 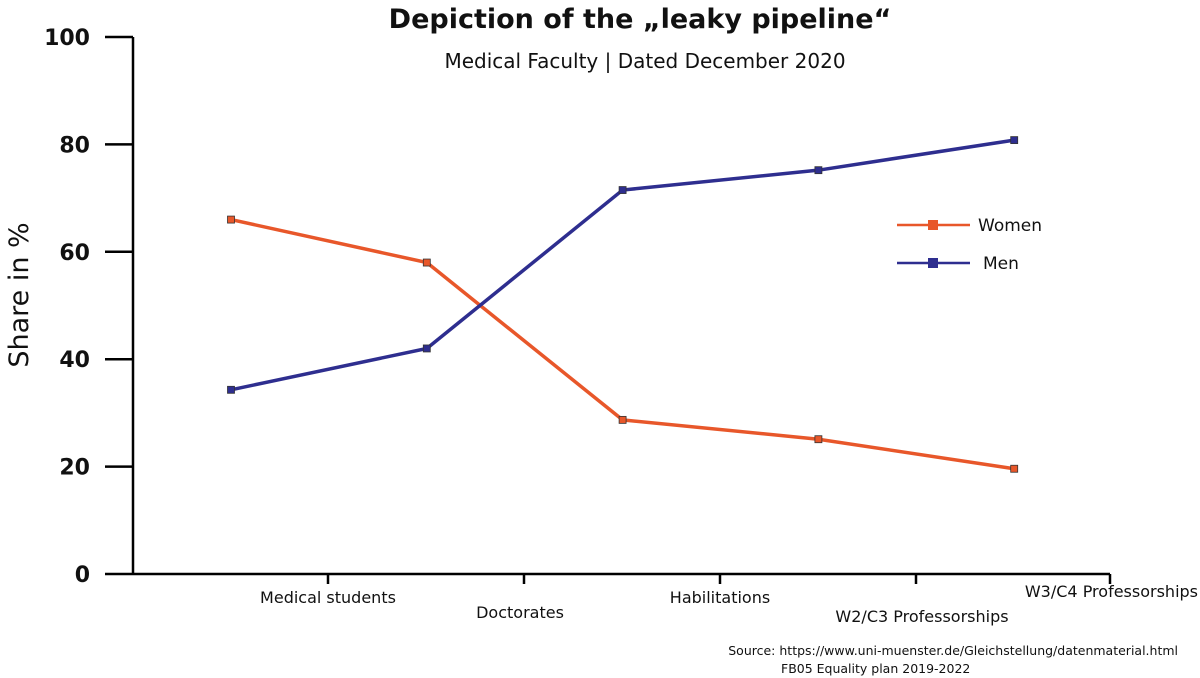 What do you see at coordinates (74, 253) in the screenshot?
I see `y-tick-label: 60` at bounding box center [74, 253].